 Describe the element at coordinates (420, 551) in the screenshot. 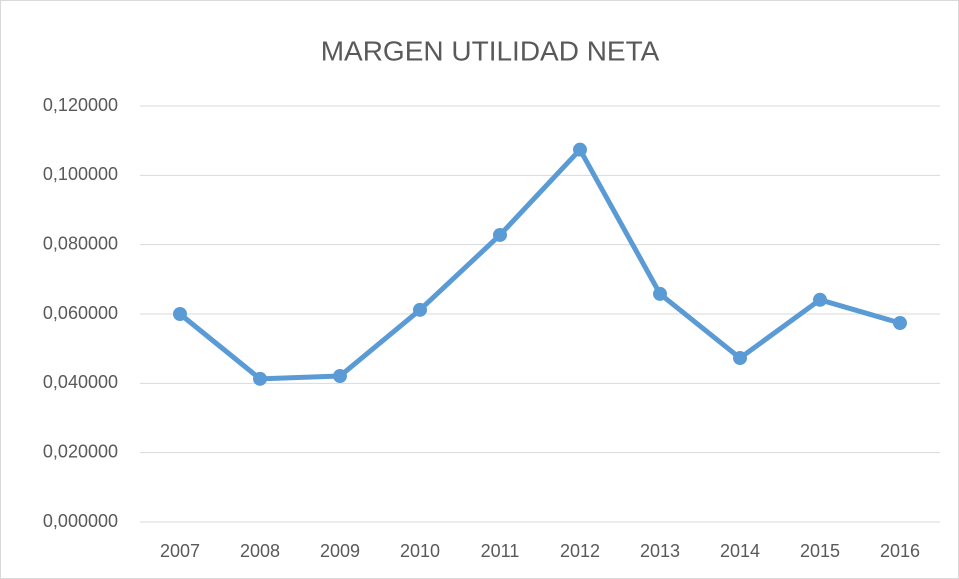

I see `x-tick-label: 2010` at that location.